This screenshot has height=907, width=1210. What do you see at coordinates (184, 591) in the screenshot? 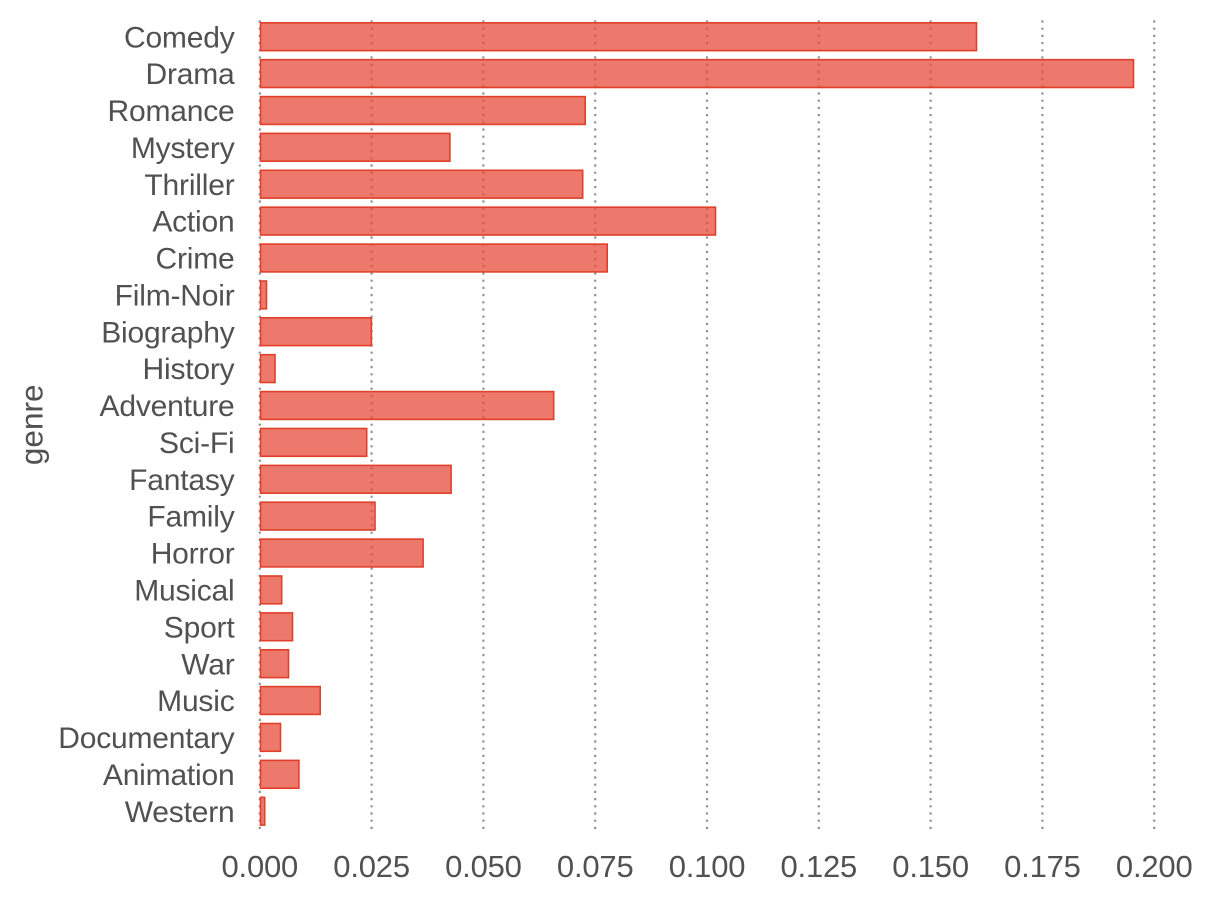
I see `svg-text: Musical` at bounding box center [184, 591].